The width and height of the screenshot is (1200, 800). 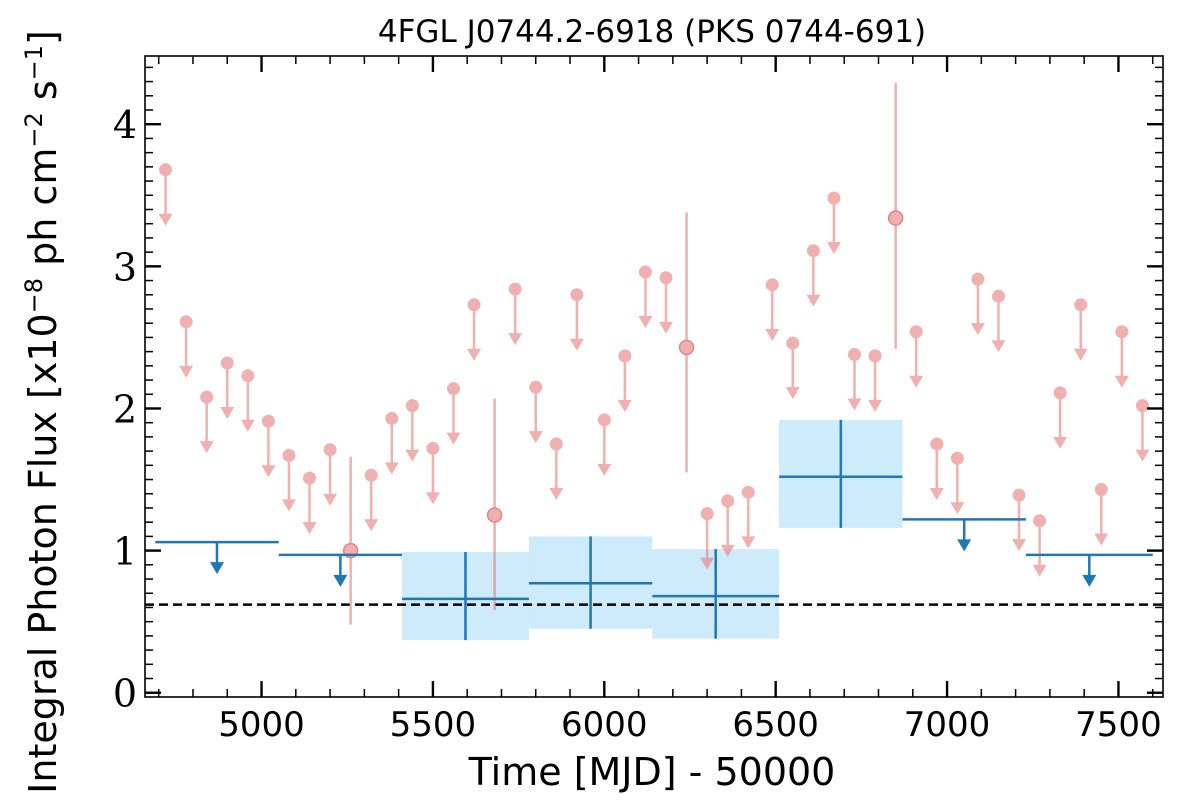 What do you see at coordinates (43, 96) in the screenshot?
I see `y-axis-label-text: s` at bounding box center [43, 96].